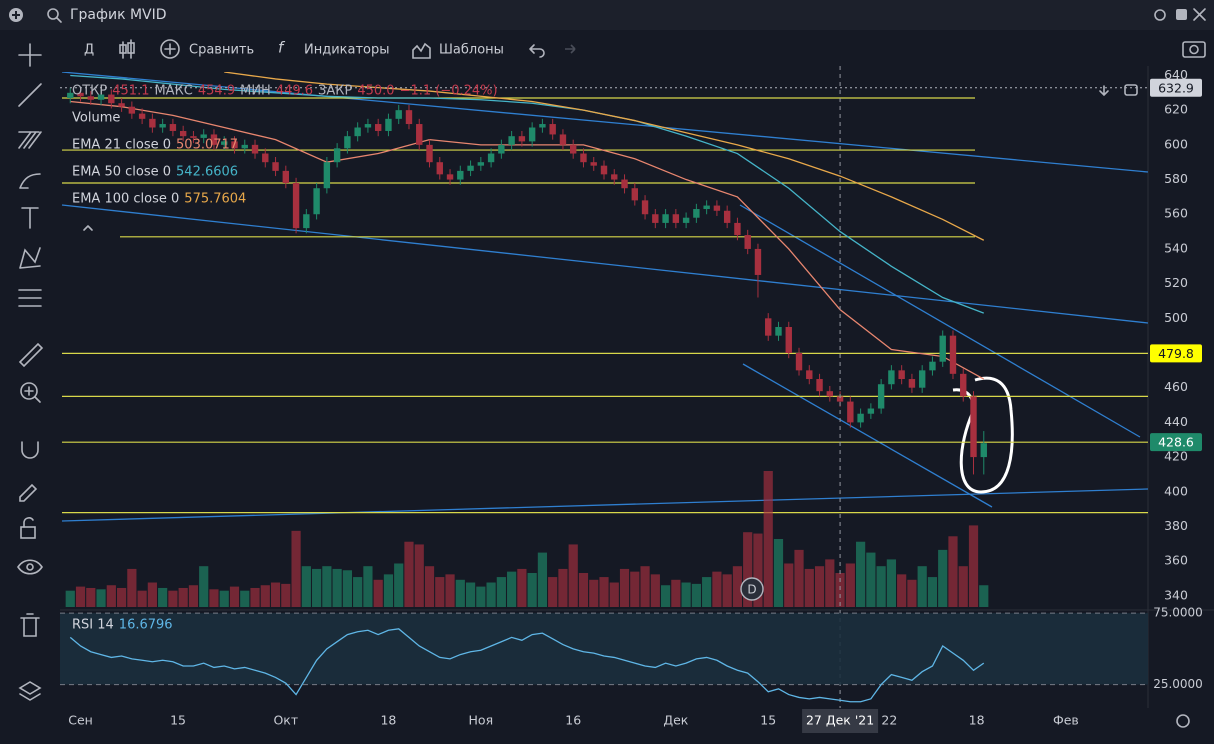 The width and height of the screenshot is (1214, 744). What do you see at coordinates (335, 91) in the screenshot?
I see `legend-field-name: ЗАКР` at bounding box center [335, 91].